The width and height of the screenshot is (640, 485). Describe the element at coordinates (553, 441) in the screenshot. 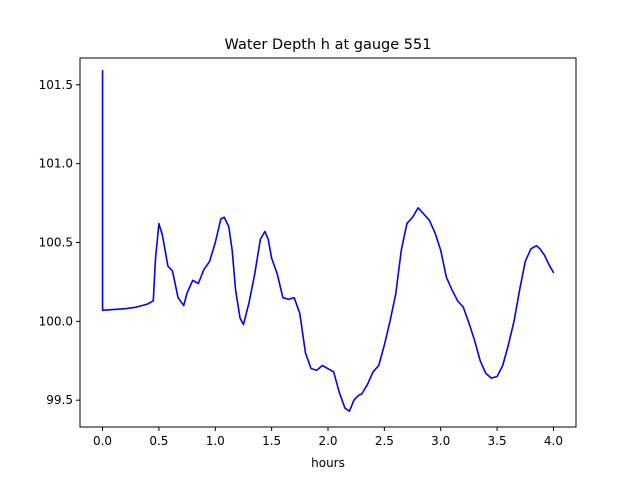

I see `x-tick-label-8: 4.0` at that location.